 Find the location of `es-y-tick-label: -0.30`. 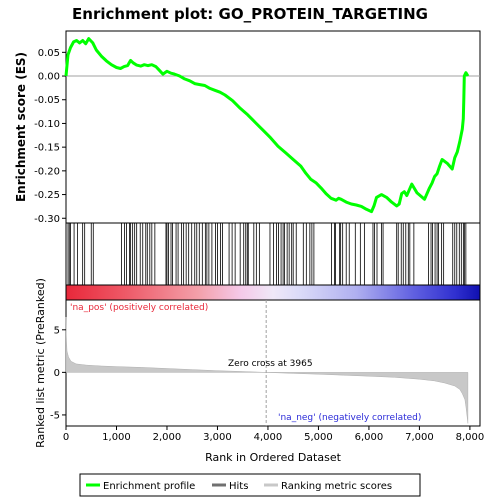

es-y-tick-label: -0.30 is located at coordinates (47, 219).